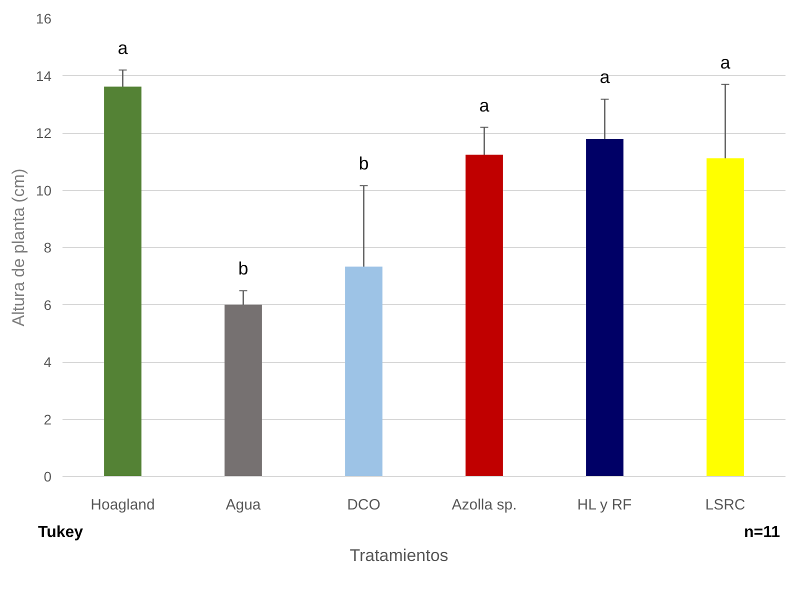 The width and height of the screenshot is (798, 590). What do you see at coordinates (725, 505) in the screenshot?
I see `x-tick-label: LSRC` at bounding box center [725, 505].